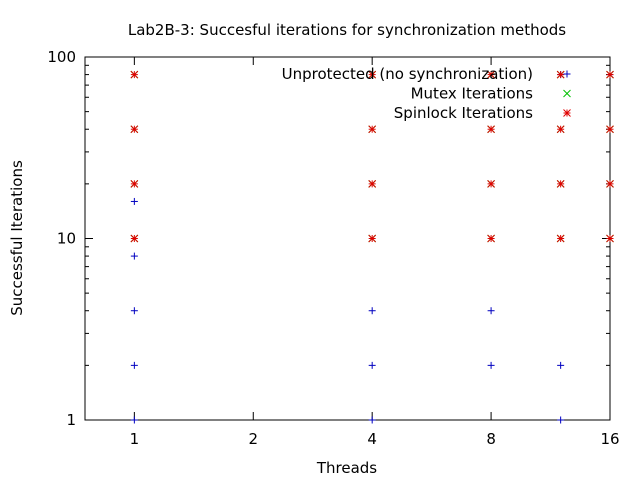 This screenshot has height=480, width=640. I want to click on legend-label: Unprotected (no synchronization), so click(407, 74).